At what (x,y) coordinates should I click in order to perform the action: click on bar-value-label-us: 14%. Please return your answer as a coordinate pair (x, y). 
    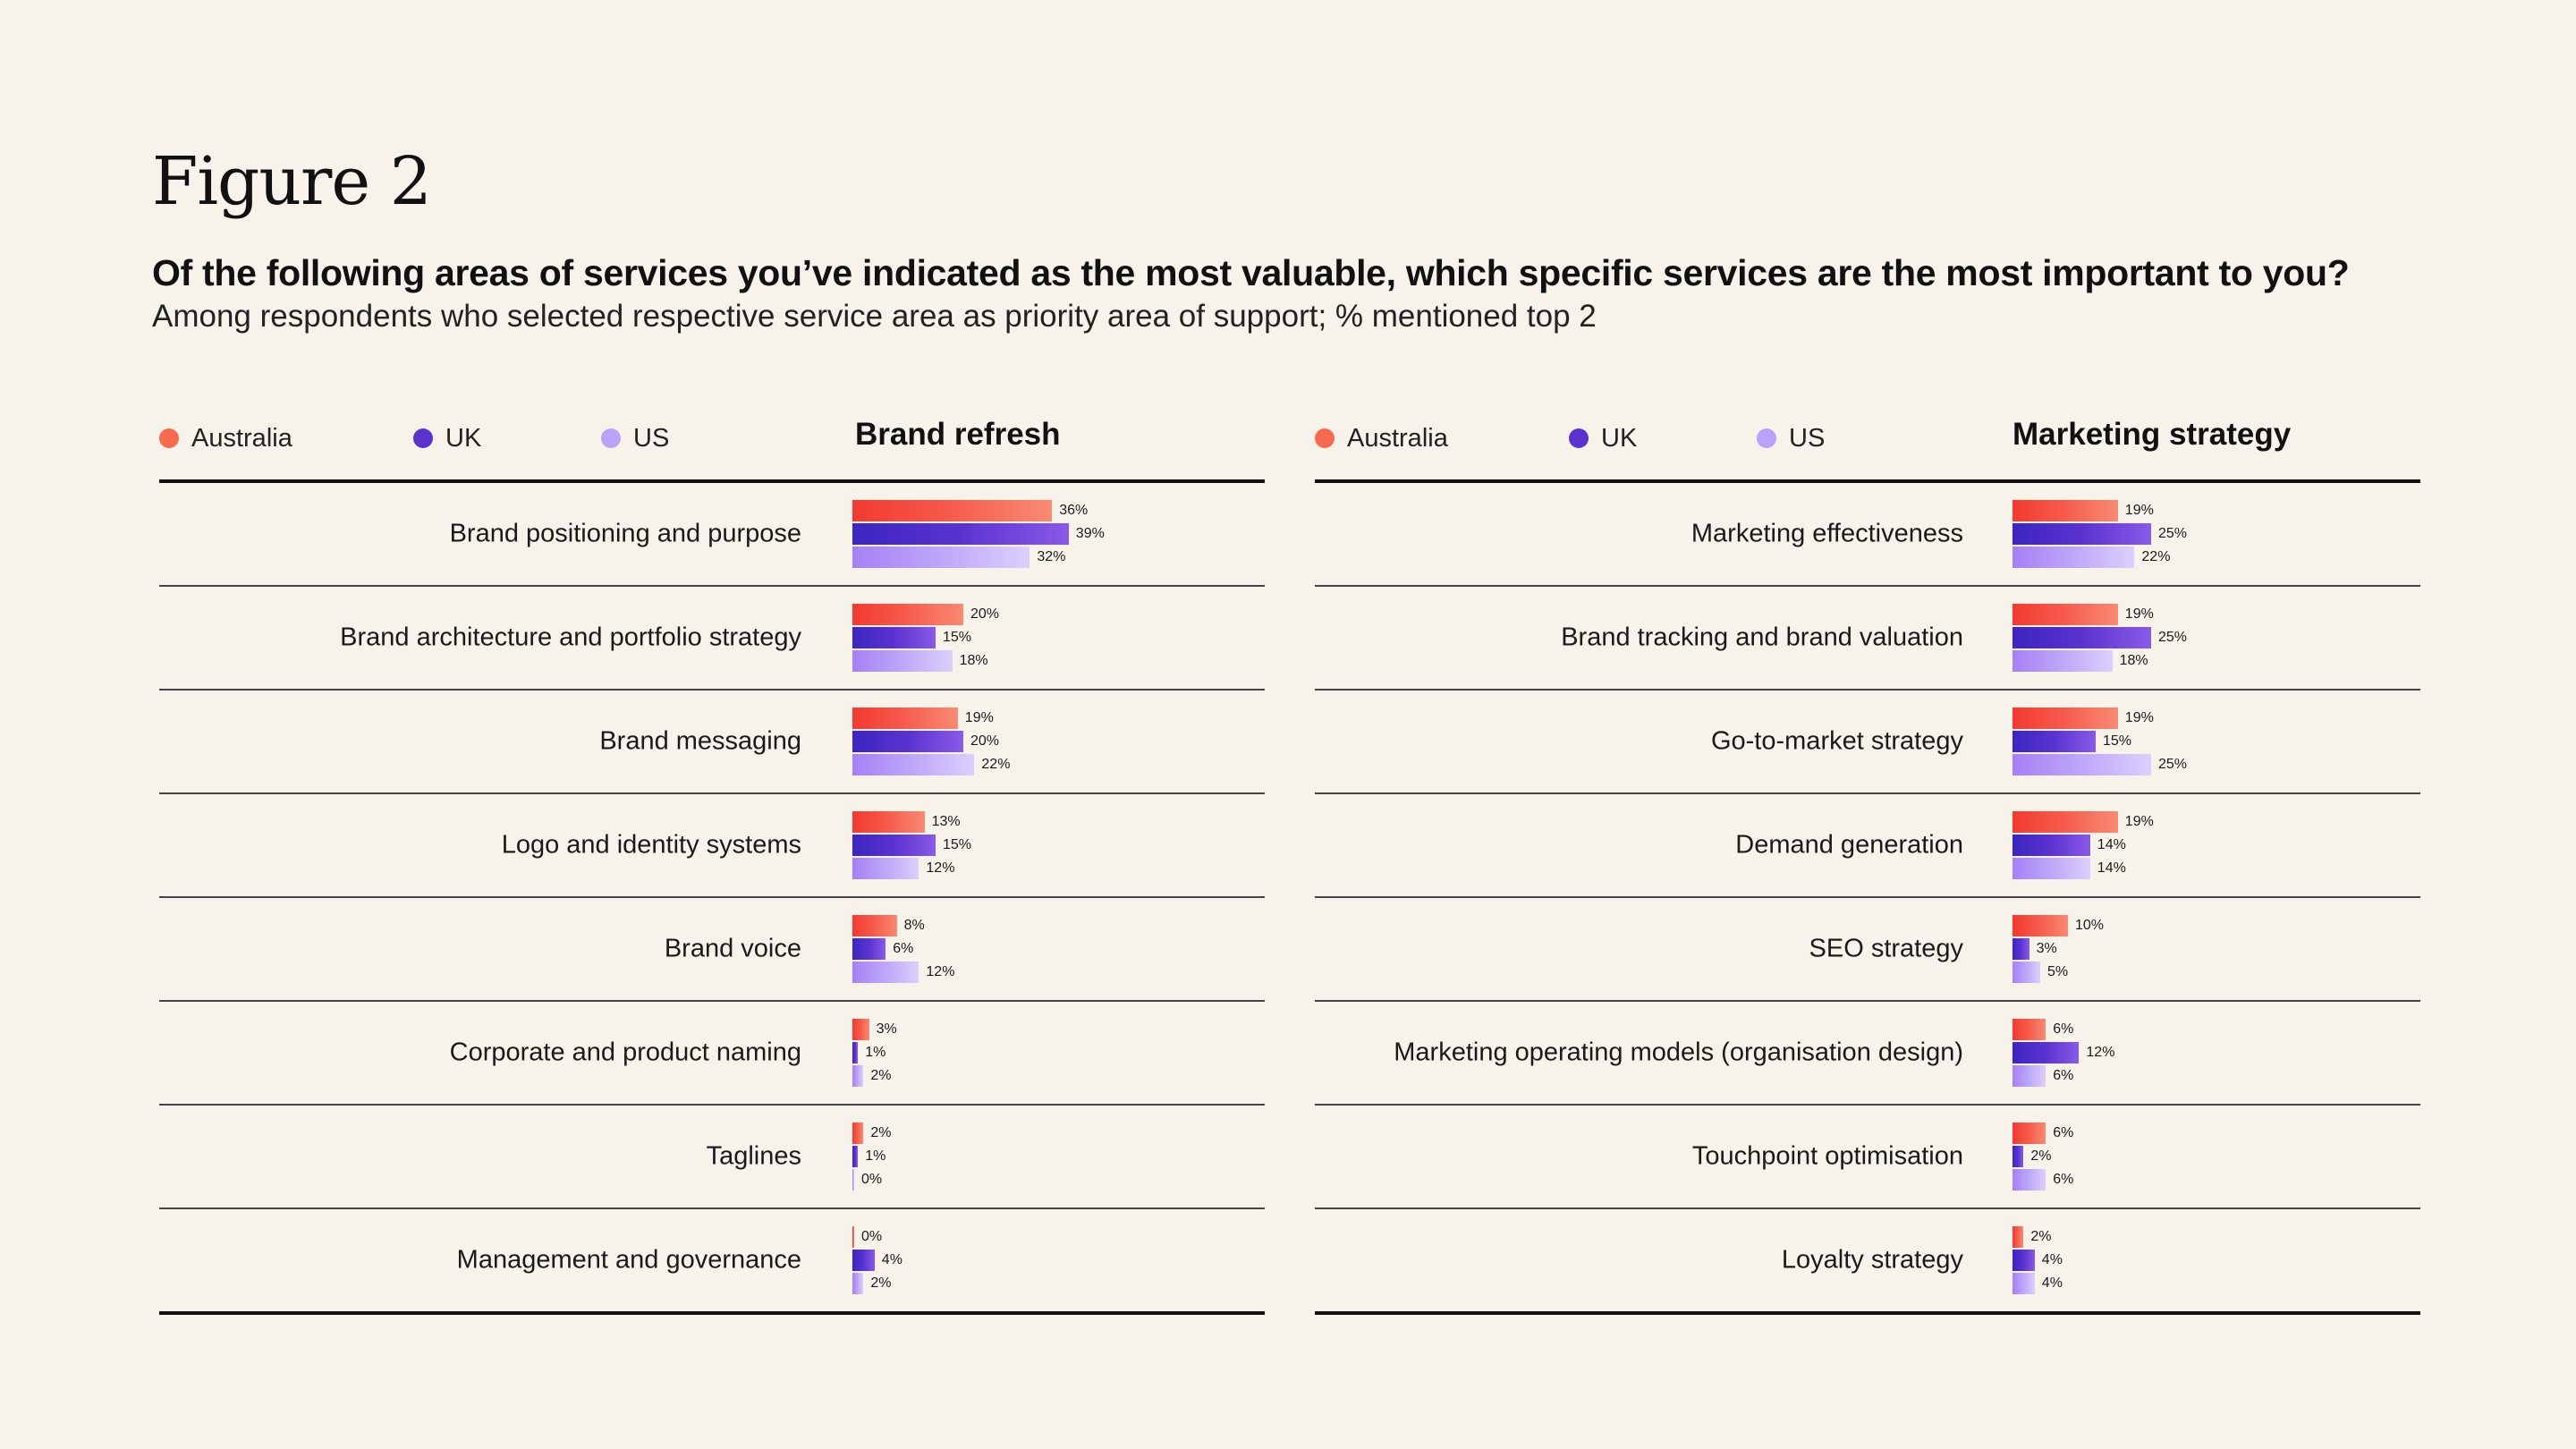
    Looking at the image, I should click on (2111, 868).